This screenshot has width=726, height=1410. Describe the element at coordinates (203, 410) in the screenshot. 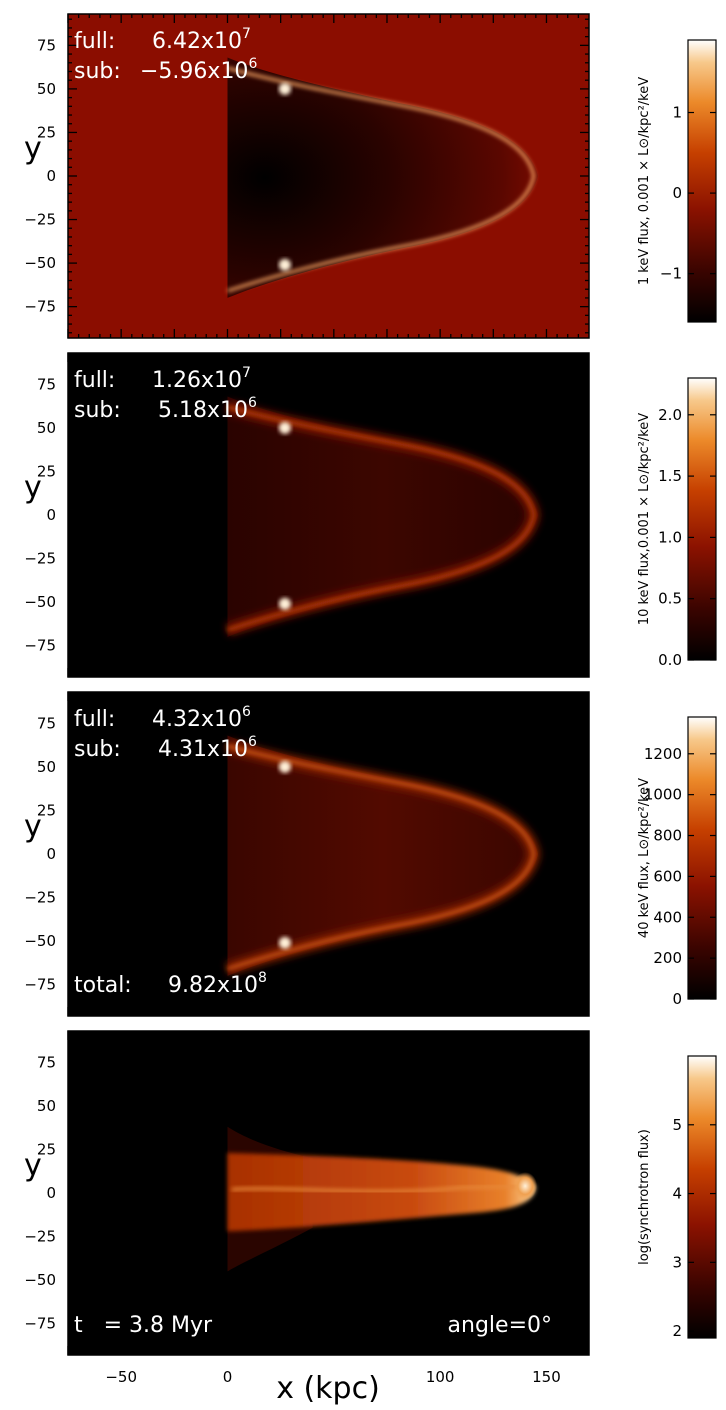

I see `annotation-sub-mantissa: 5.18x10` at that location.